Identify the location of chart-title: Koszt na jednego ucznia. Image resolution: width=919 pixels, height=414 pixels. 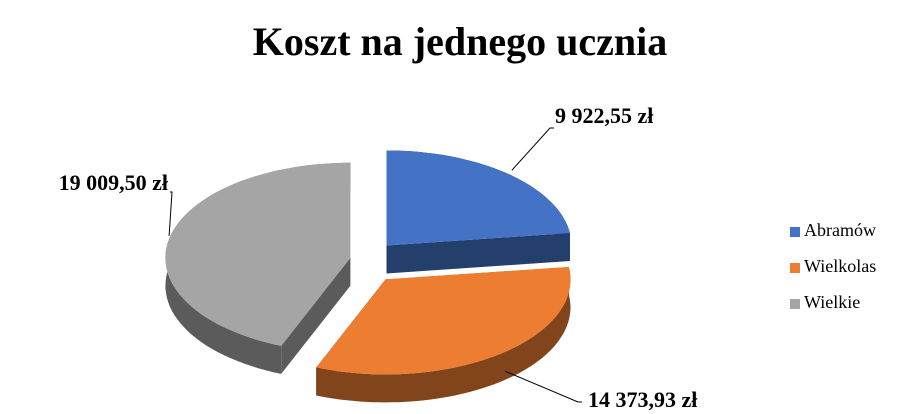
(460, 41).